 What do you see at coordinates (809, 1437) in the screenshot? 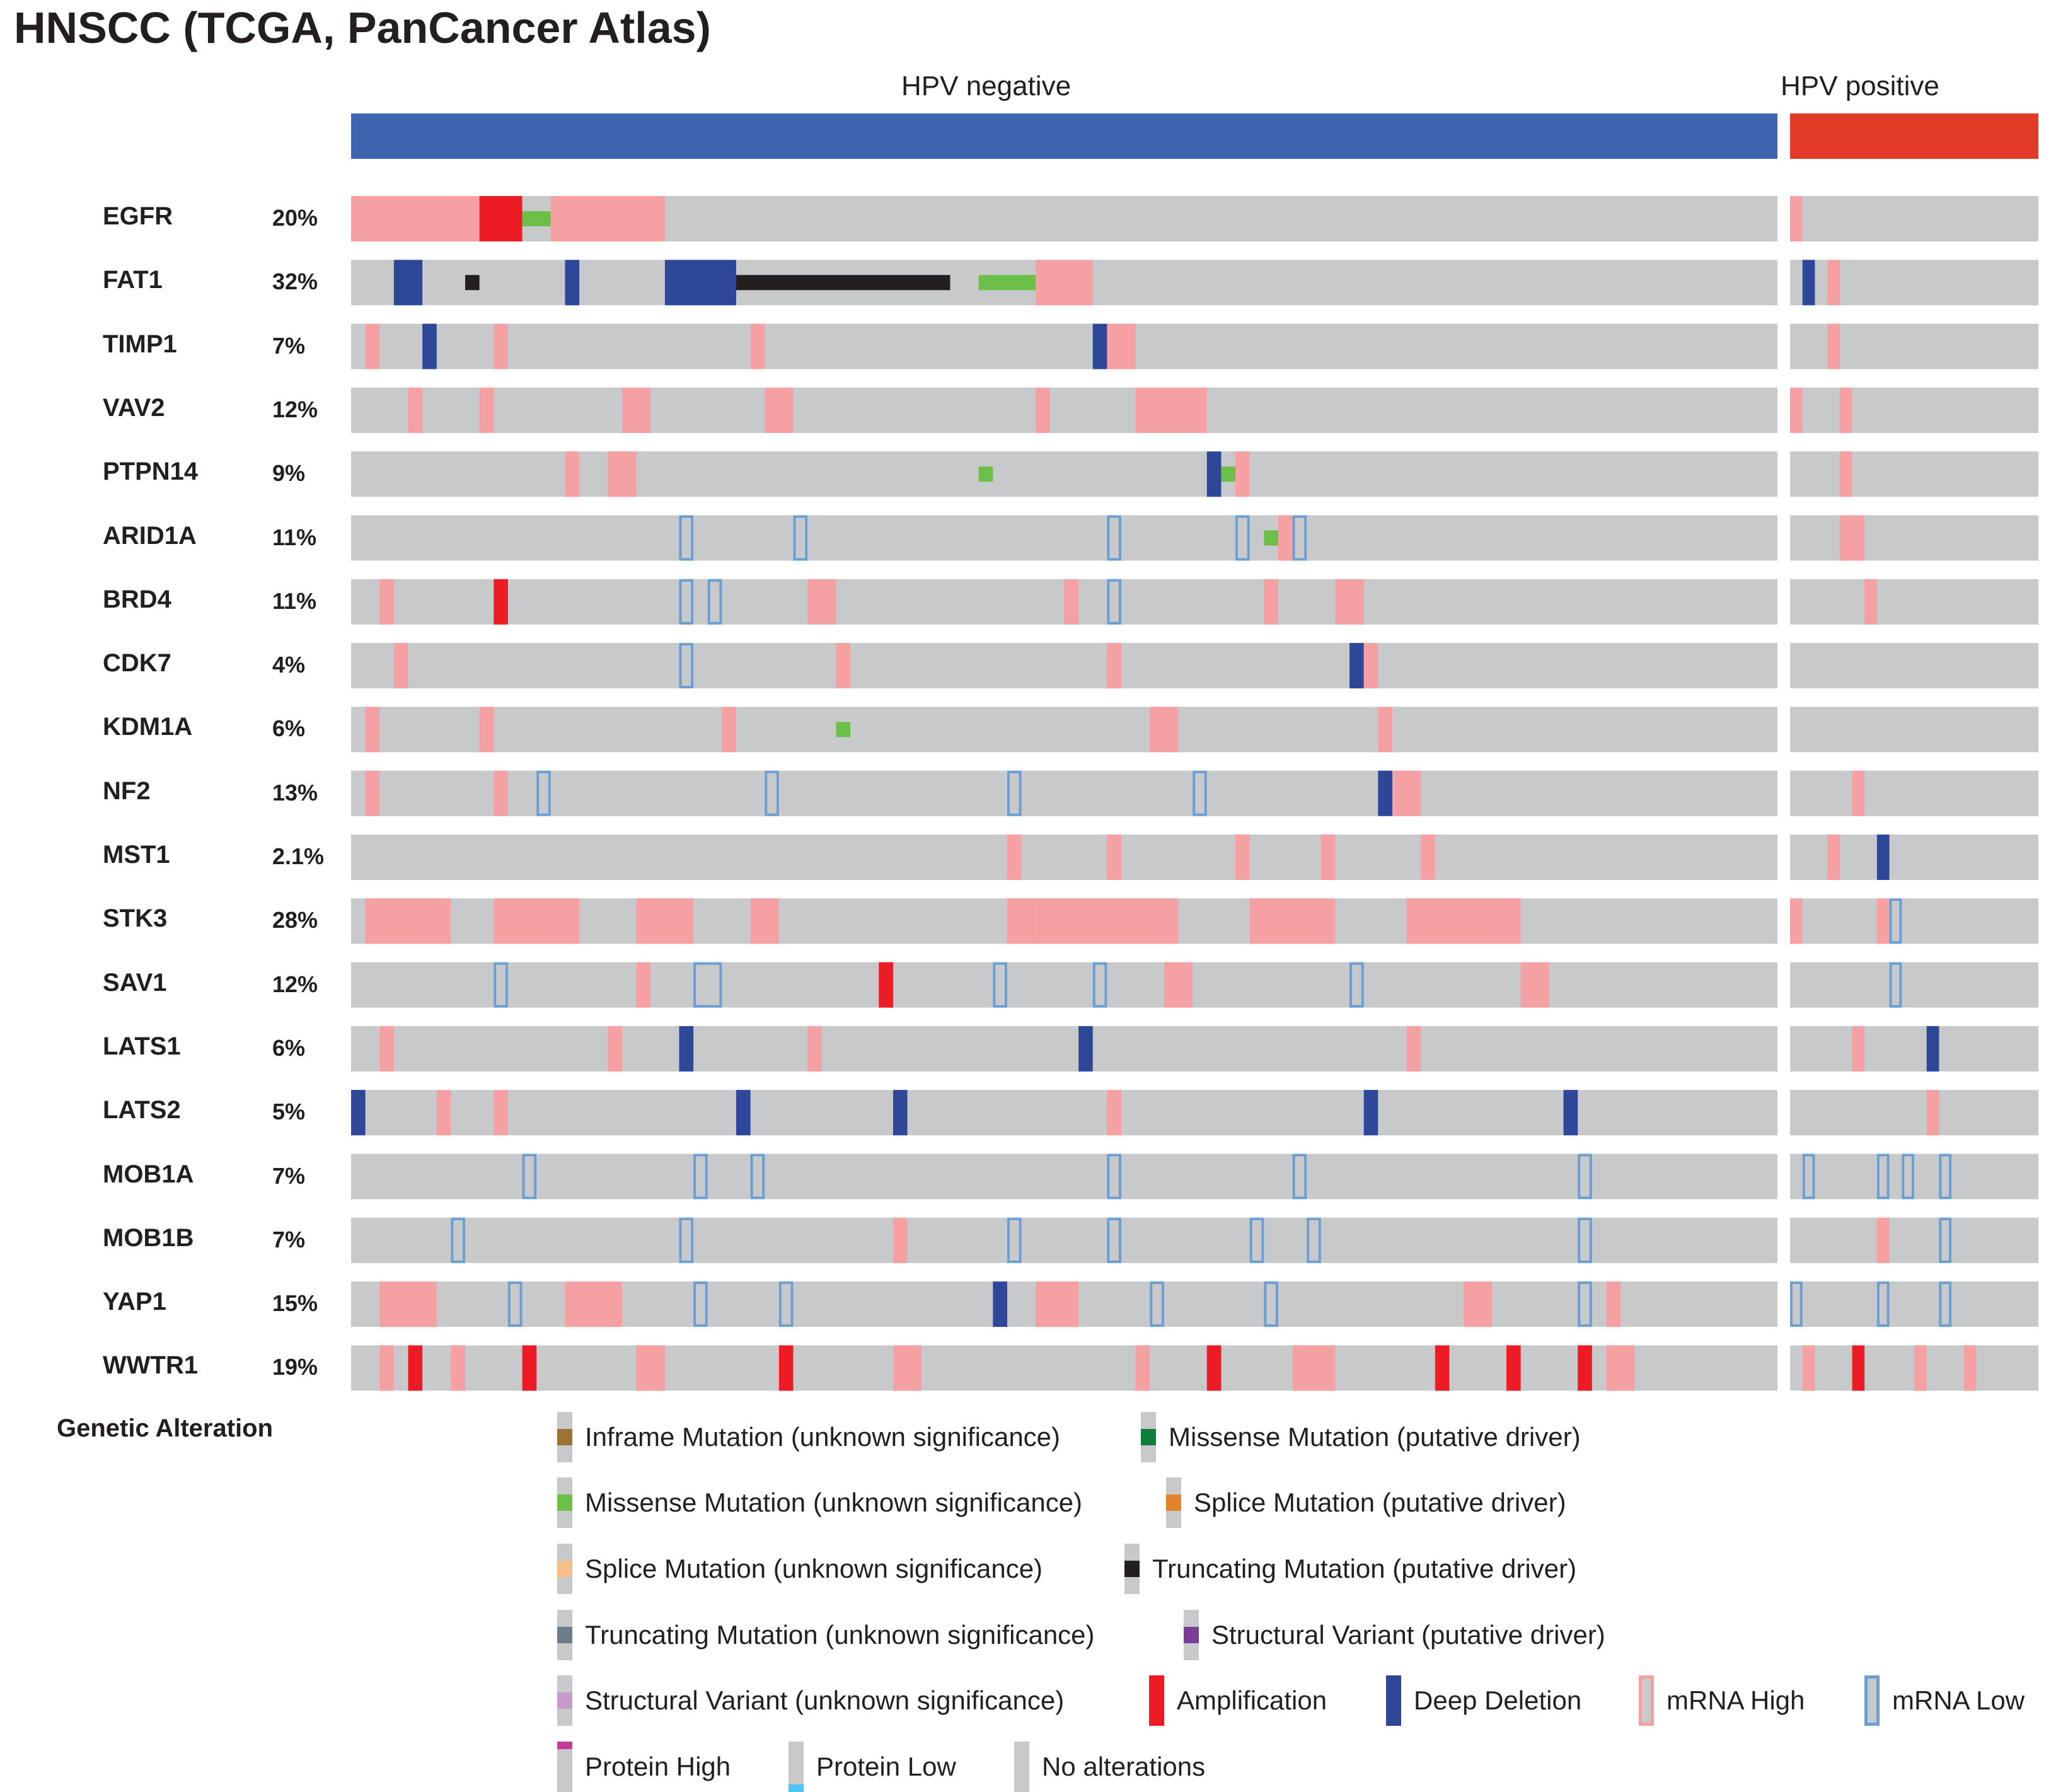
I see `legend-item-0: Inframe Mutation (unknown significance)` at bounding box center [809, 1437].